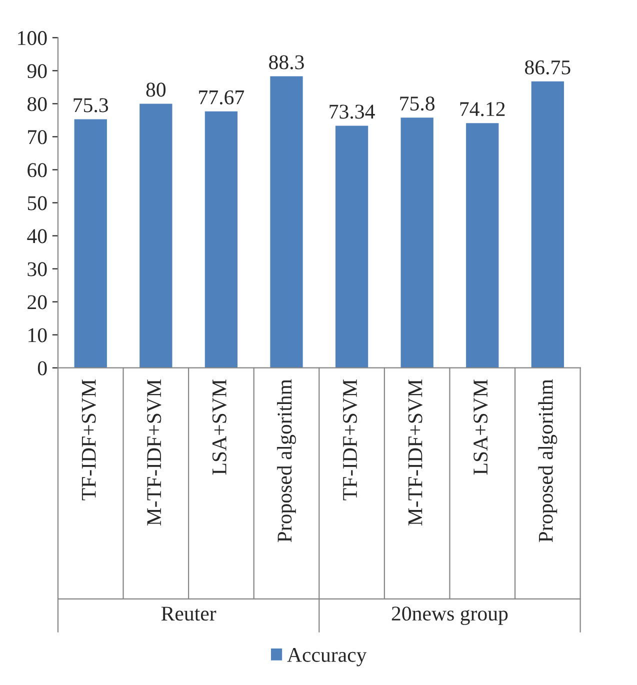  What do you see at coordinates (42, 368) in the screenshot?
I see `y-tick-label: 0` at bounding box center [42, 368].